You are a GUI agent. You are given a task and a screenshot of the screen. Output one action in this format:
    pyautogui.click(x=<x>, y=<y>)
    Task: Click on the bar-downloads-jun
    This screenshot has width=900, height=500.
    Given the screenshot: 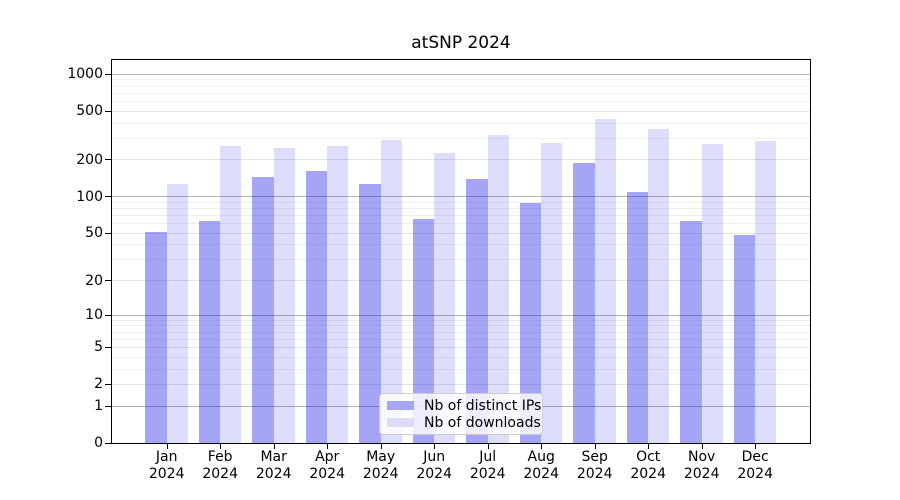 What is the action you would take?
    pyautogui.click(x=445, y=297)
    